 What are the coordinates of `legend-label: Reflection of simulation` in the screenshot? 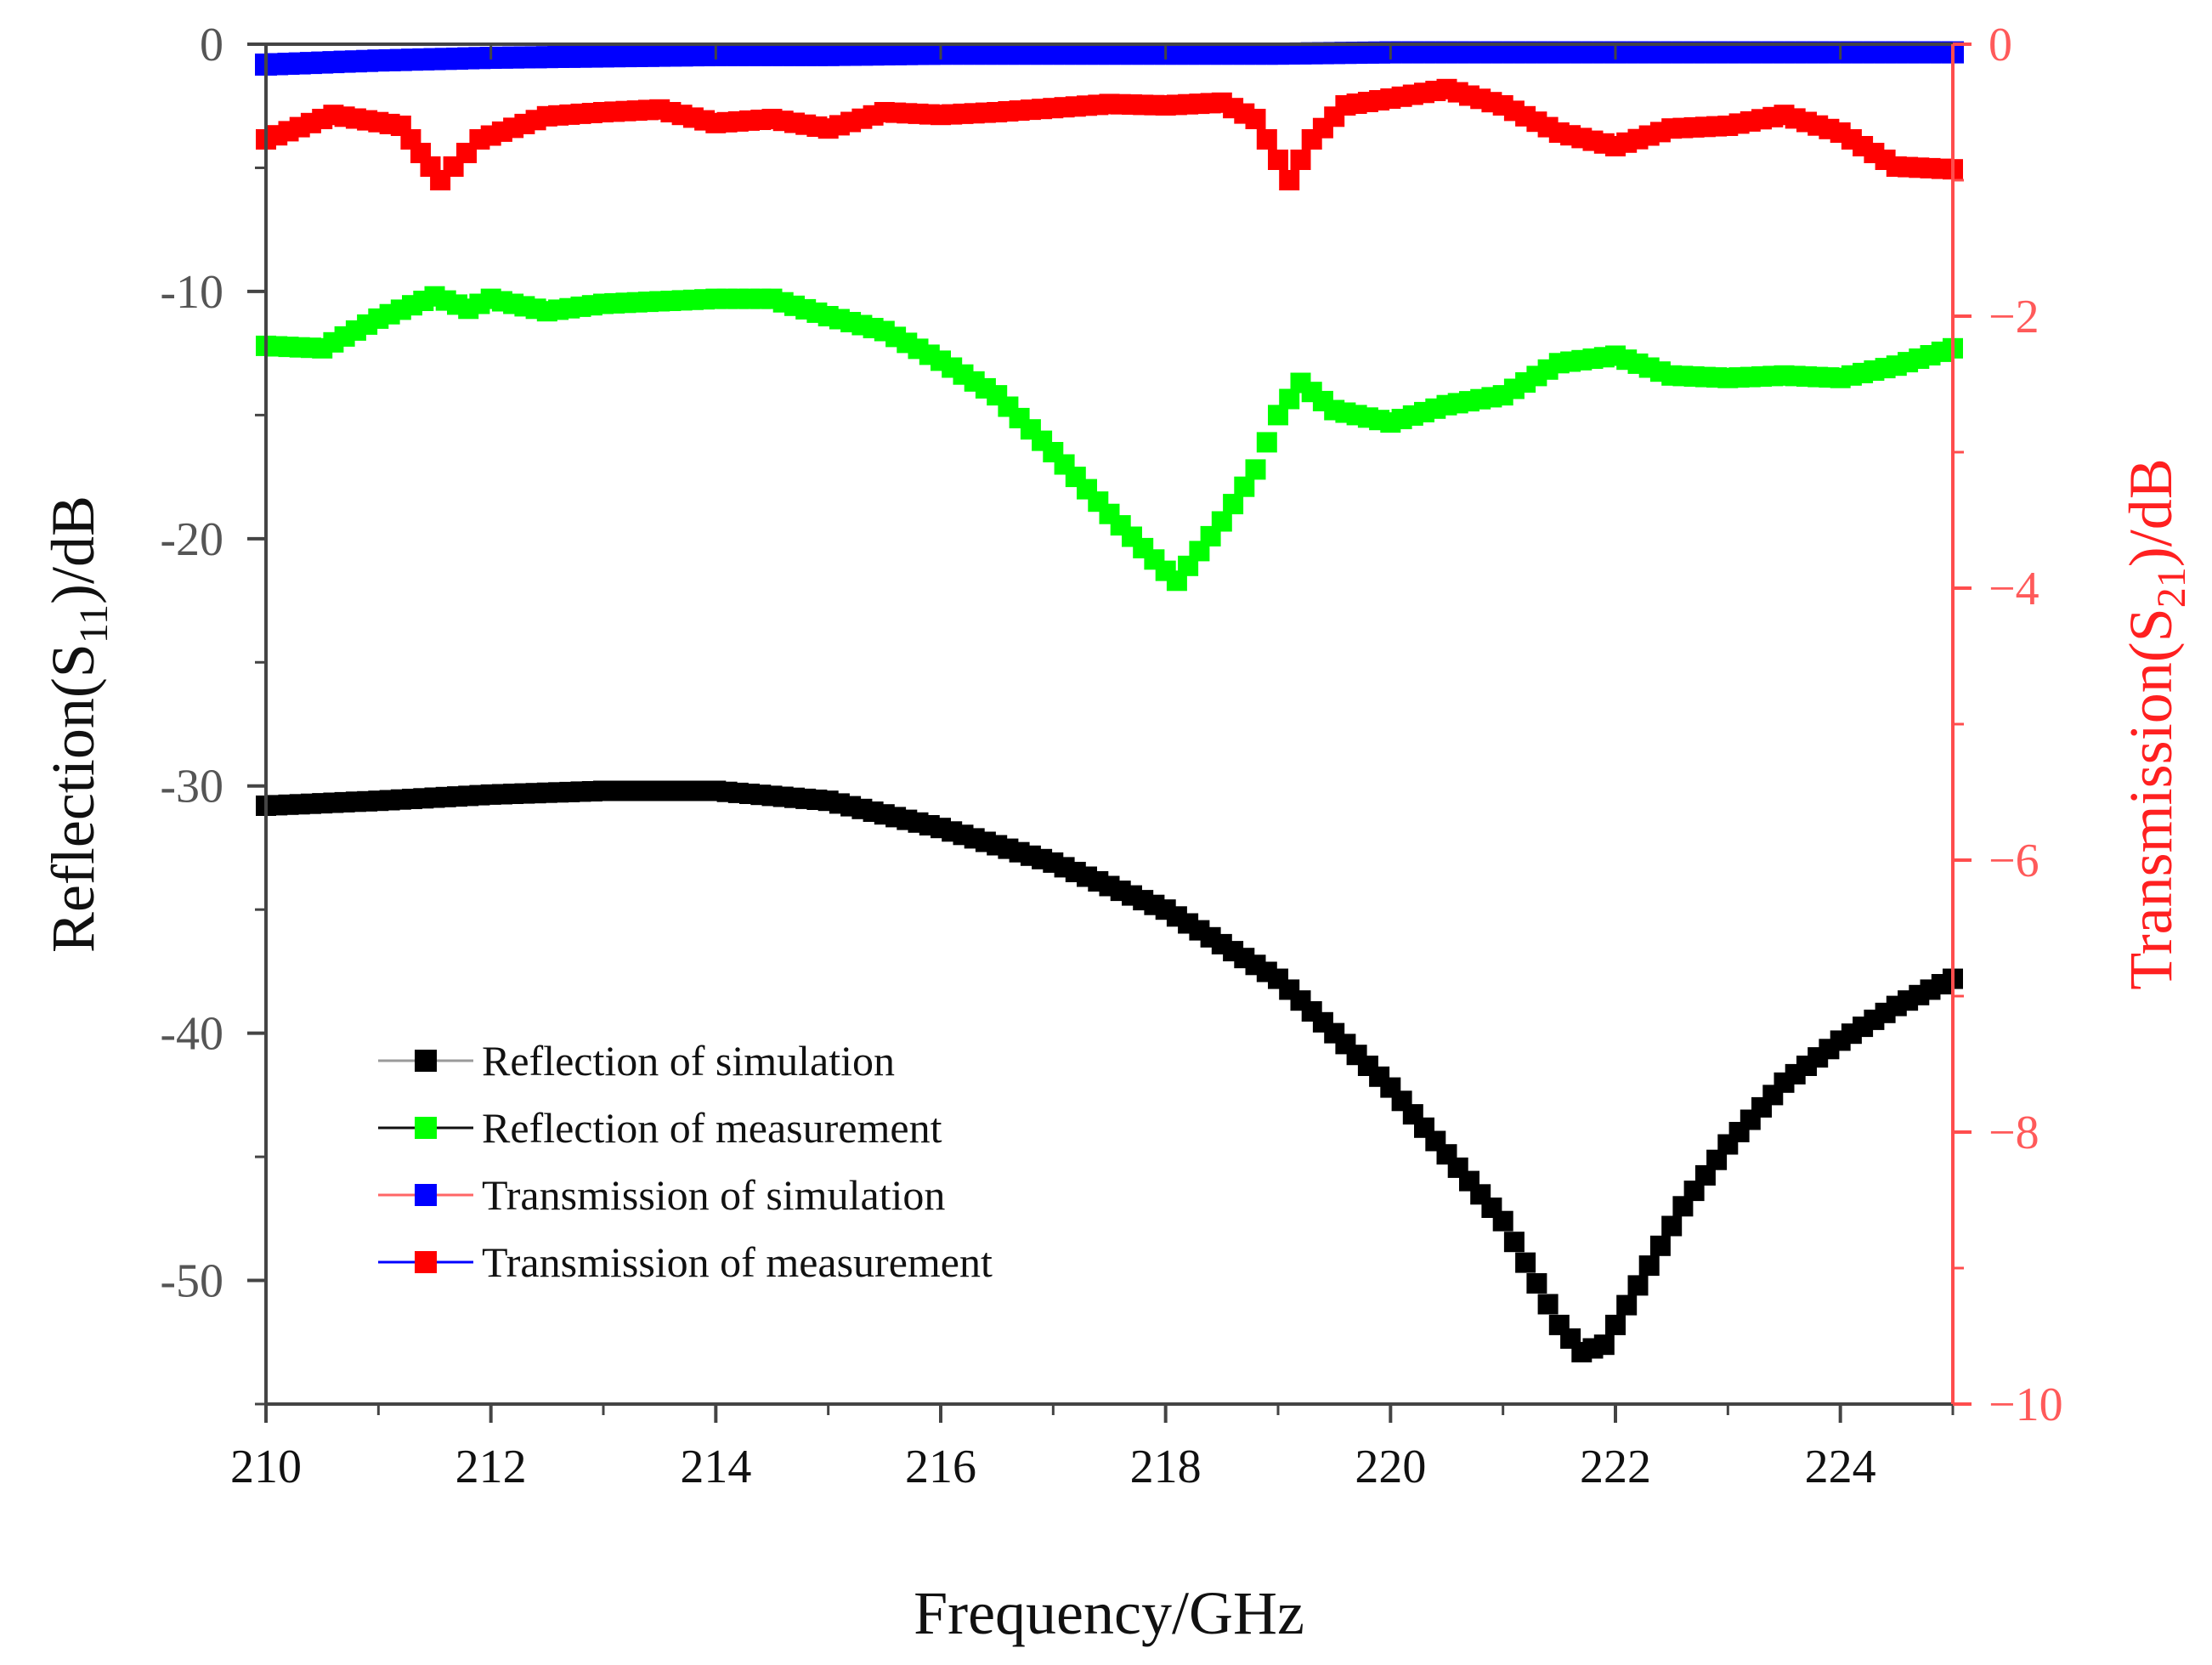 It's located at (688, 1061).